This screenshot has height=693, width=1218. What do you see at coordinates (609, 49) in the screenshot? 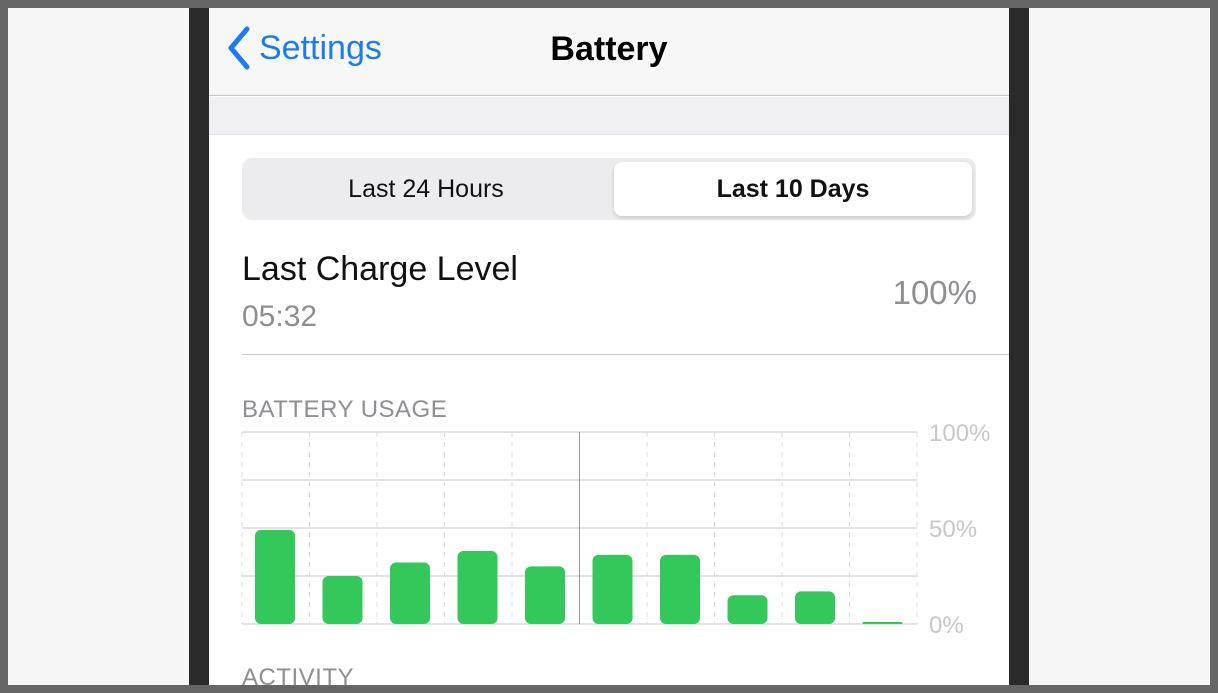
I see `page-title: Battery` at bounding box center [609, 49].